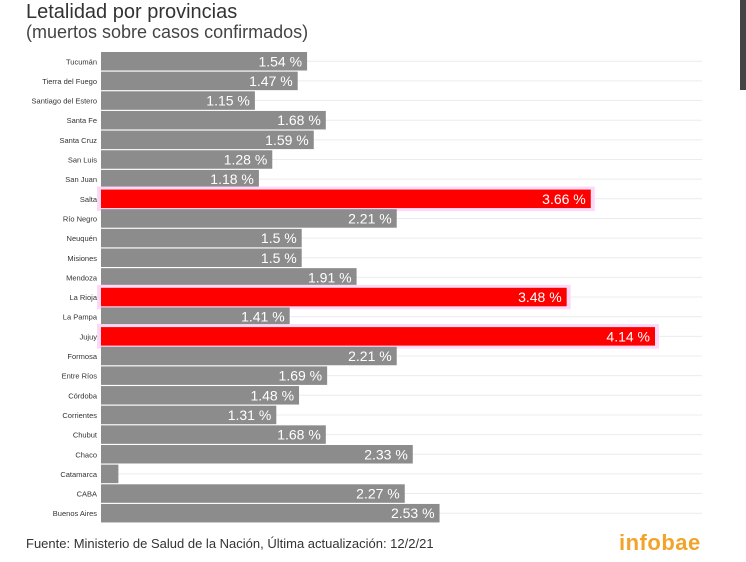  I want to click on window-edge, so click(743, 45).